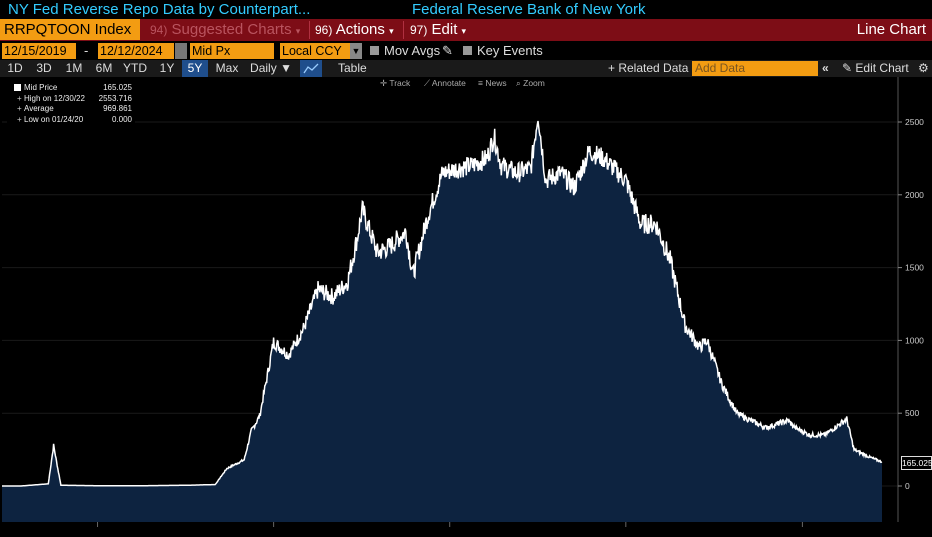 The image size is (932, 537). What do you see at coordinates (914, 122) in the screenshot?
I see `y-tick-label: 2500` at bounding box center [914, 122].